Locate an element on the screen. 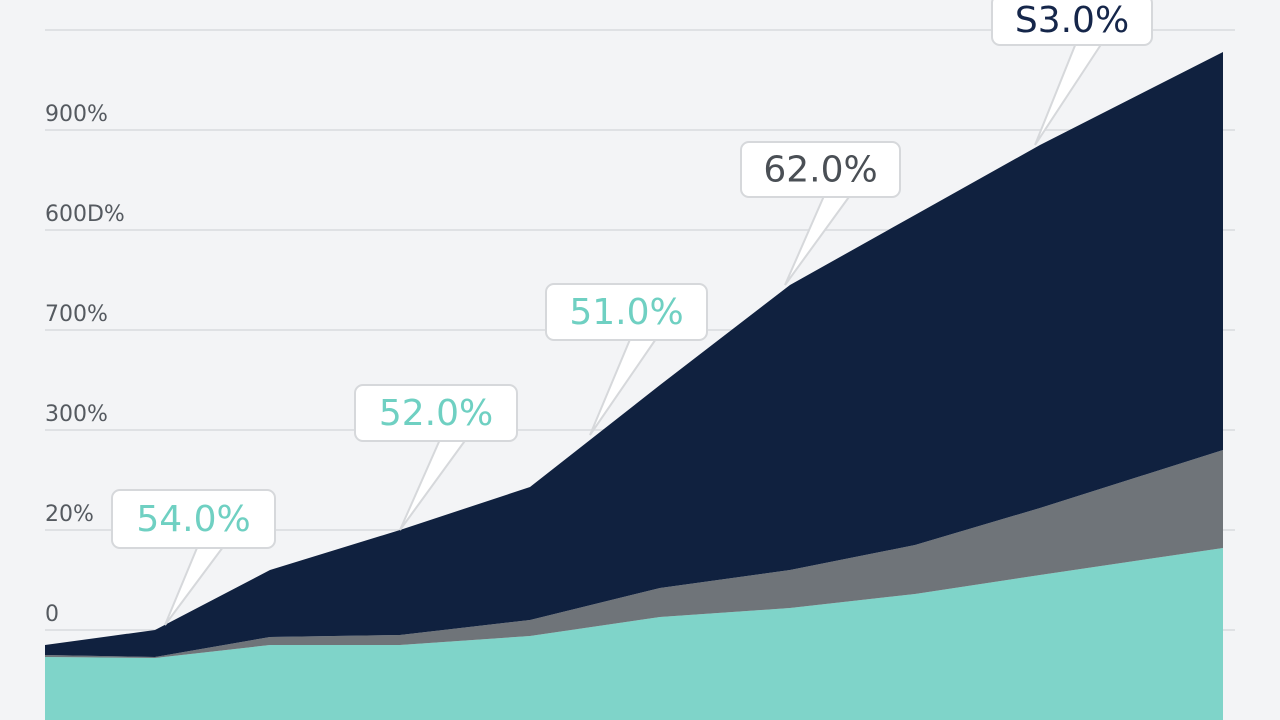  y-tick-label: 0 is located at coordinates (52, 614).